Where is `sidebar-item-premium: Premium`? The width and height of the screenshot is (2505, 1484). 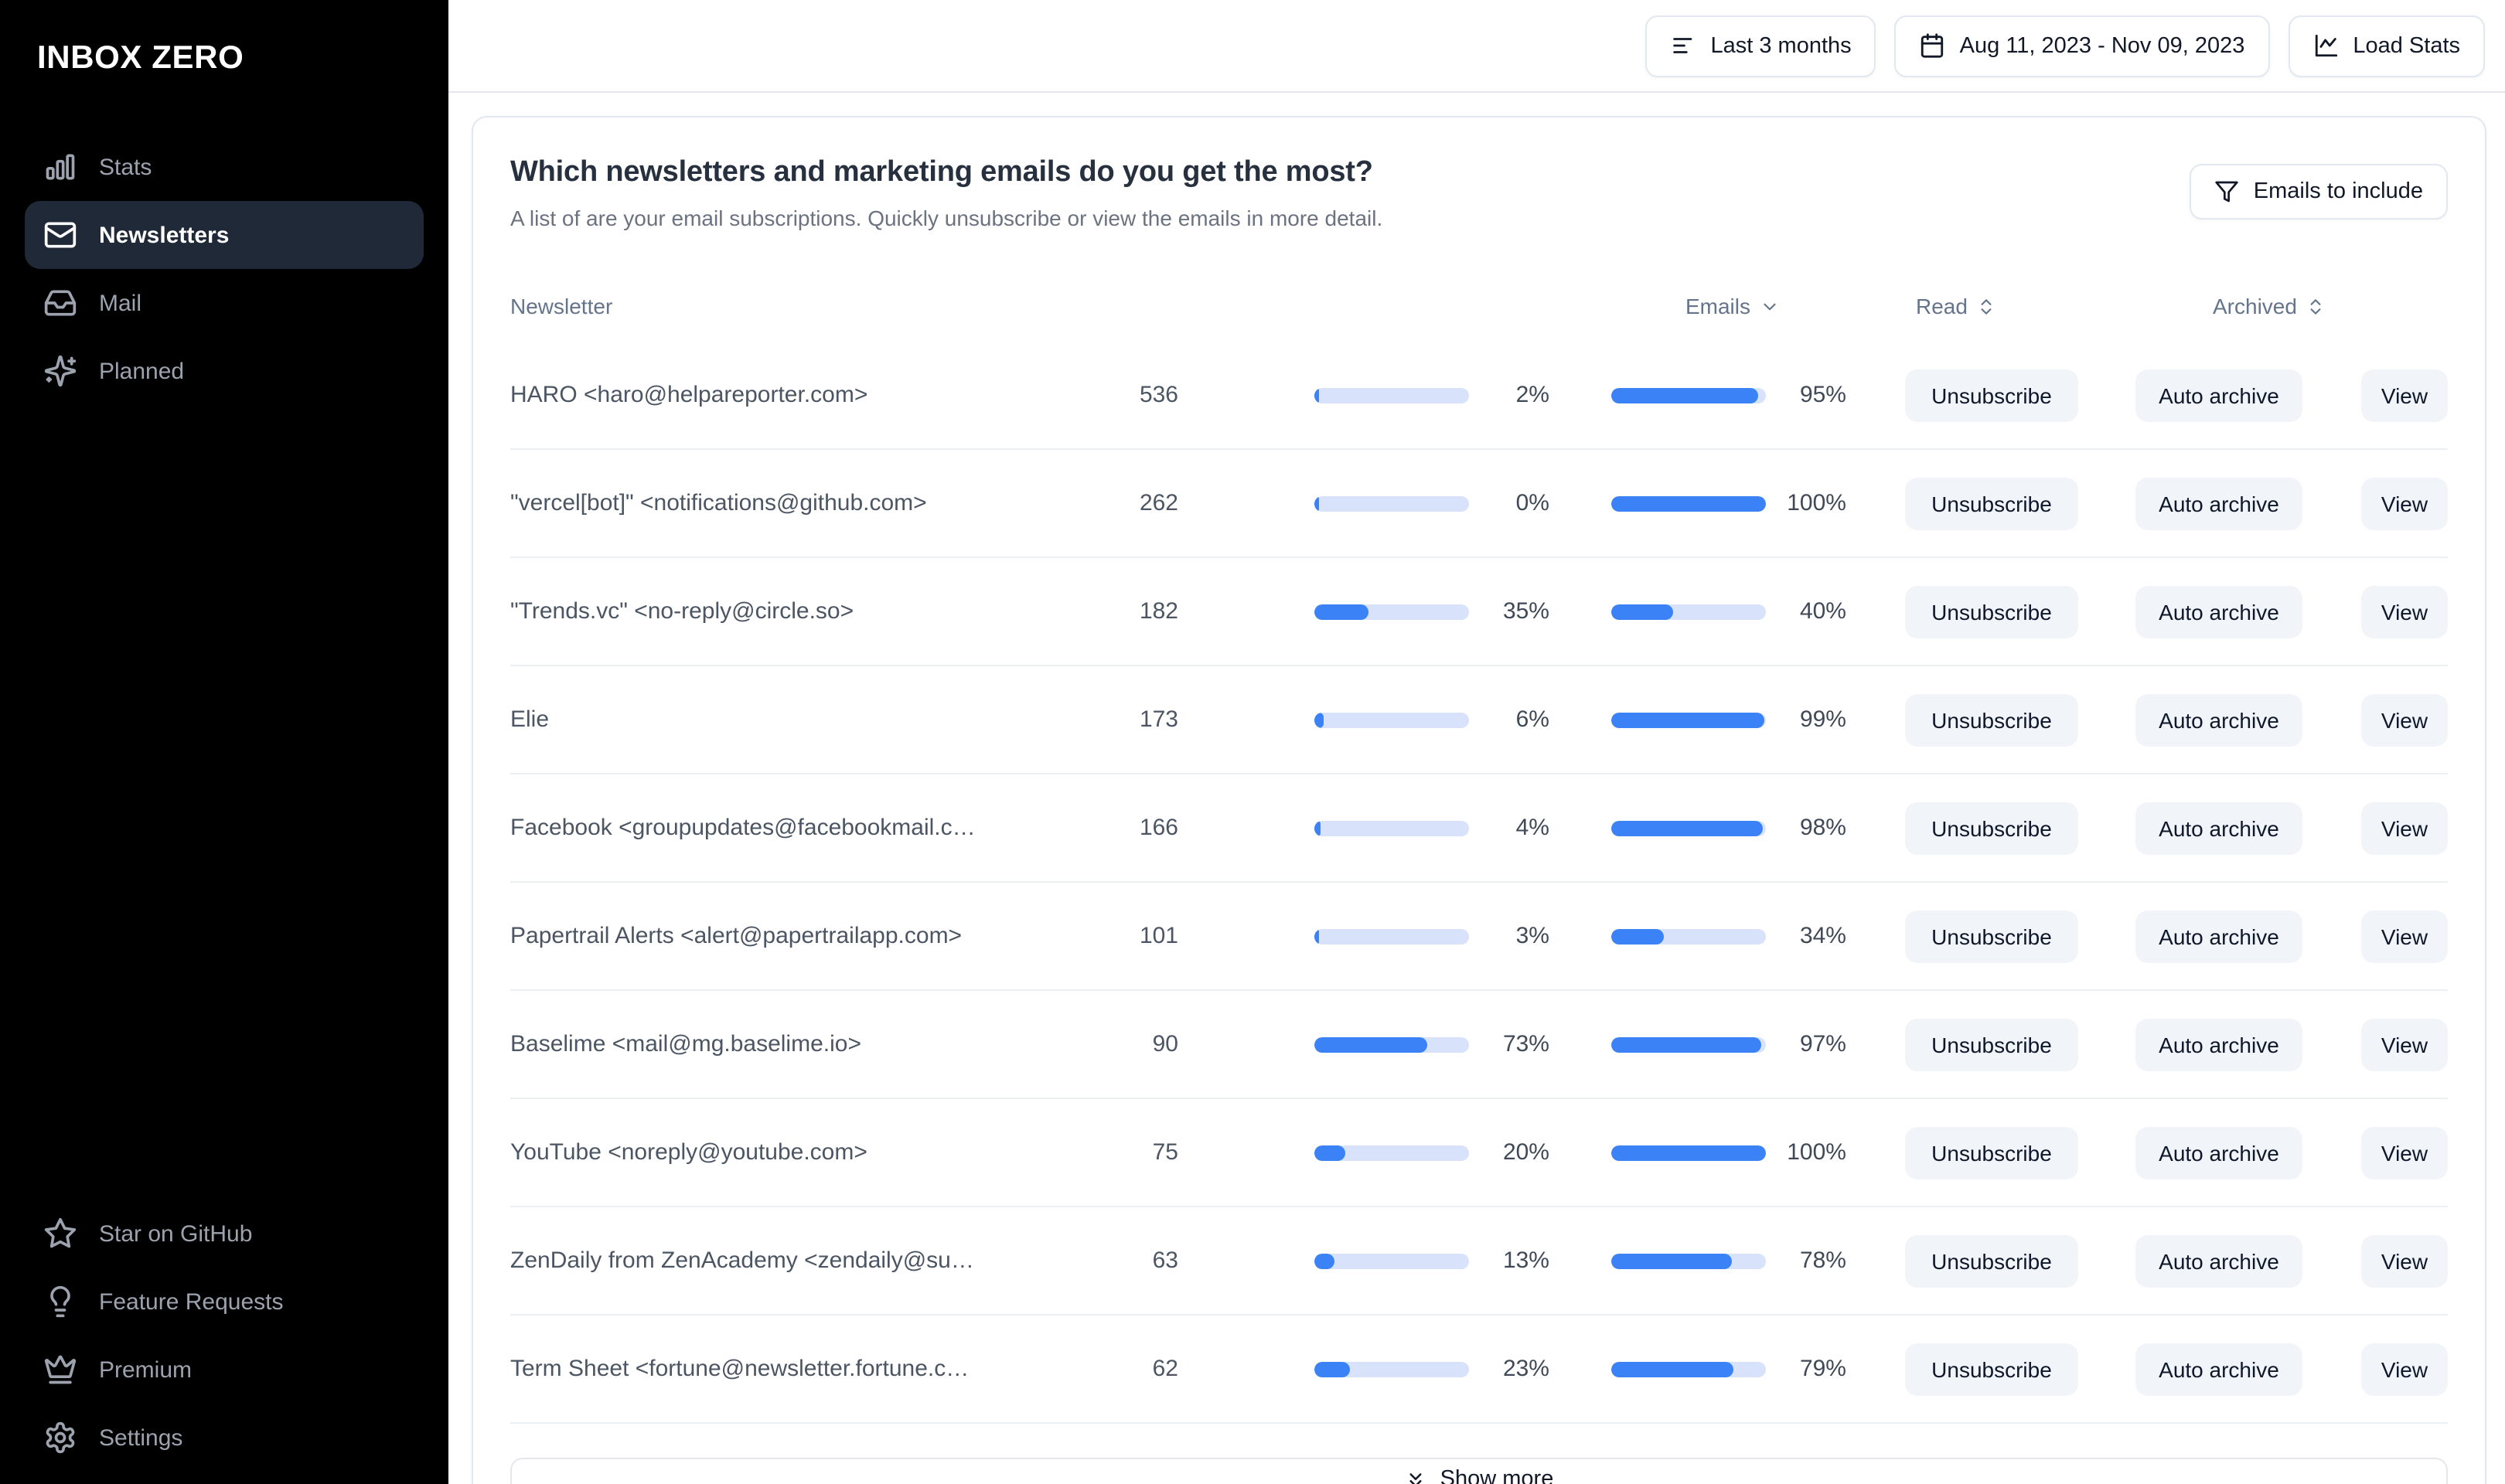 sidebar-item-premium: Premium is located at coordinates (224, 1370).